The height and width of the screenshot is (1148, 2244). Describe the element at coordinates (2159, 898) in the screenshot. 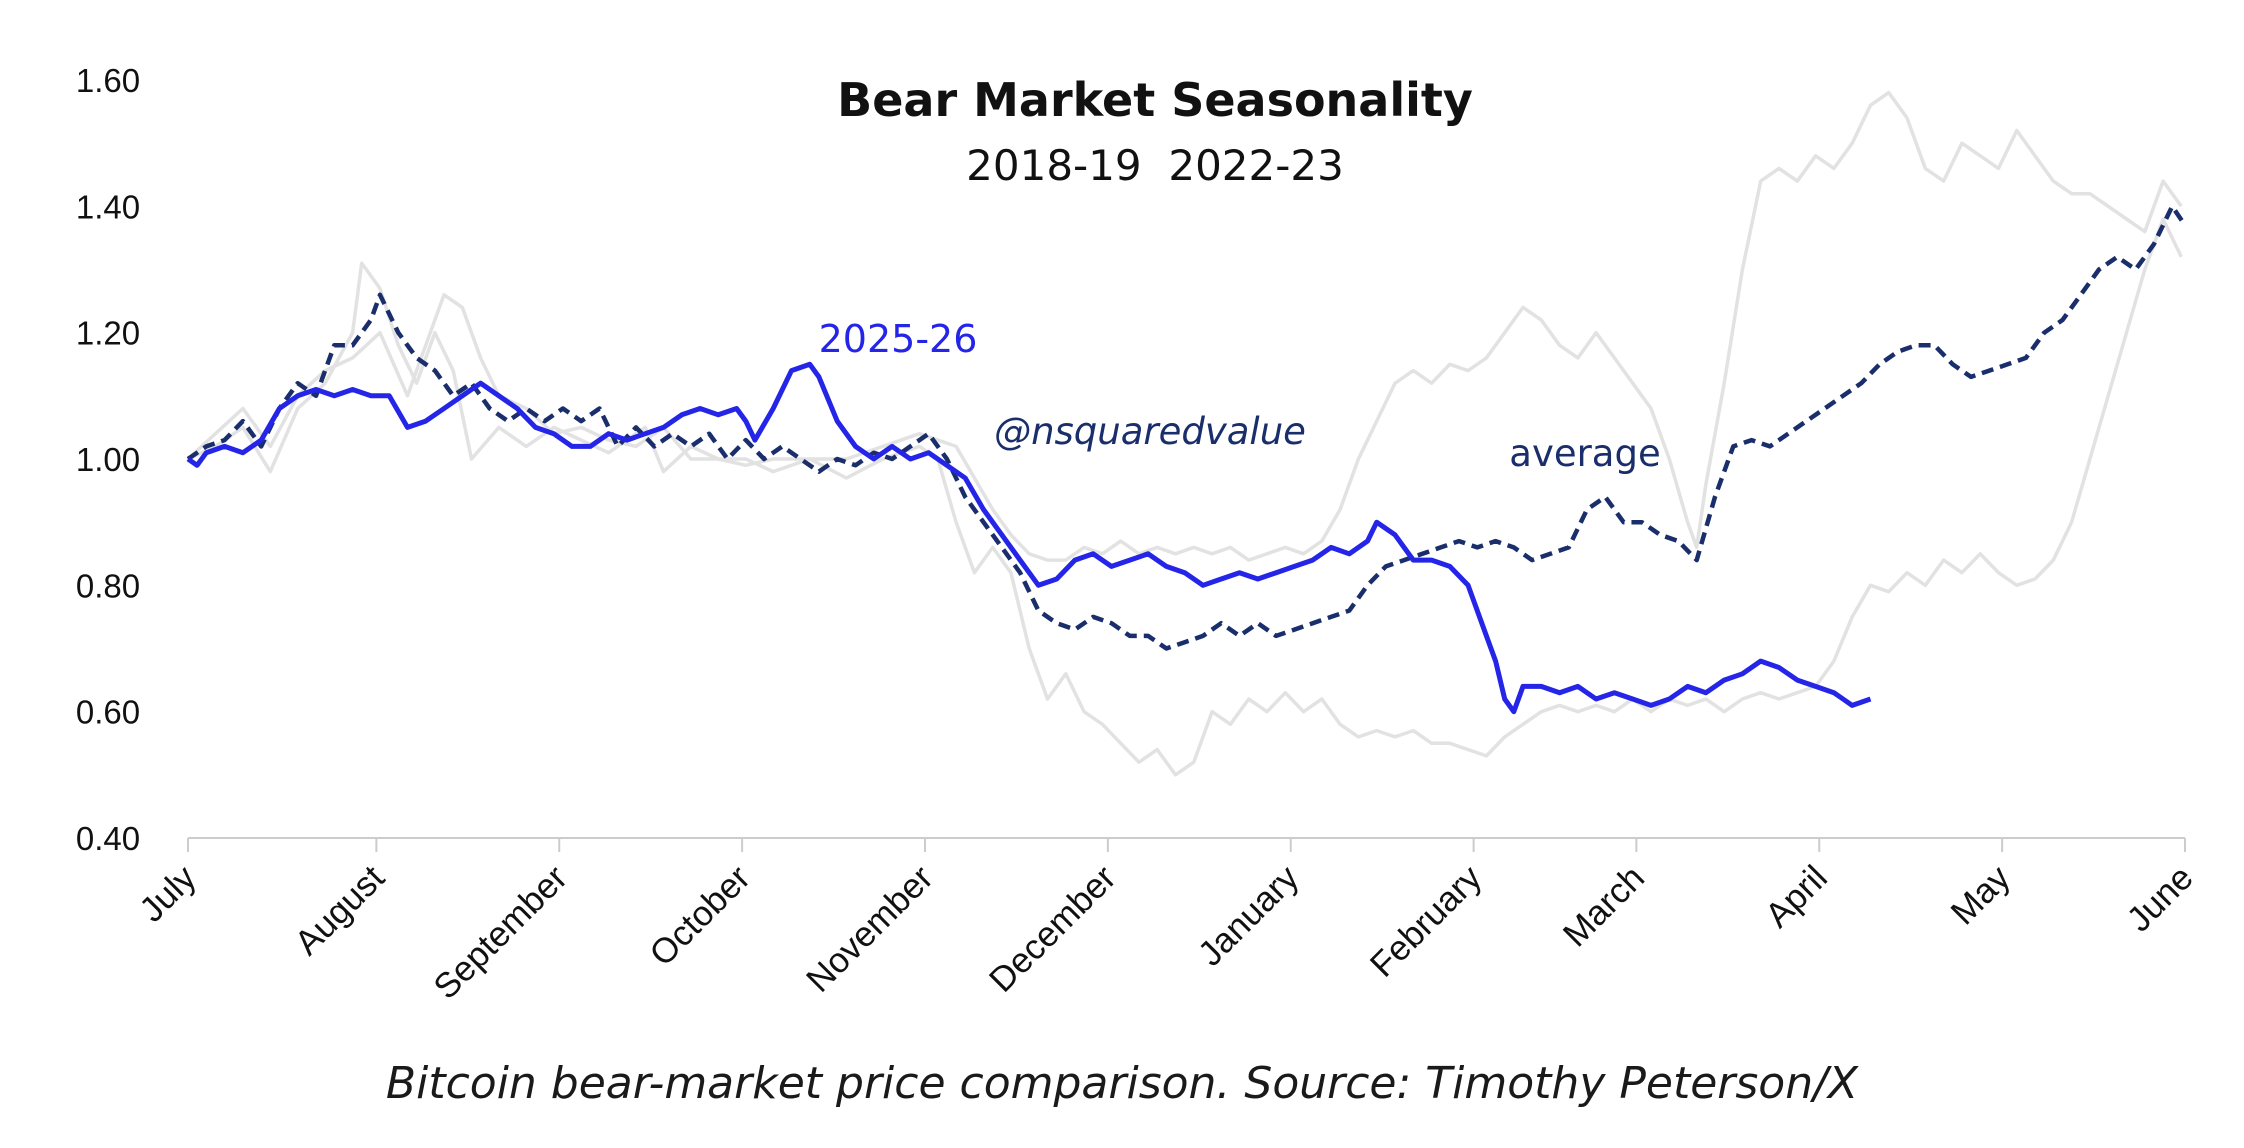

I see `x-tick-label: June` at that location.